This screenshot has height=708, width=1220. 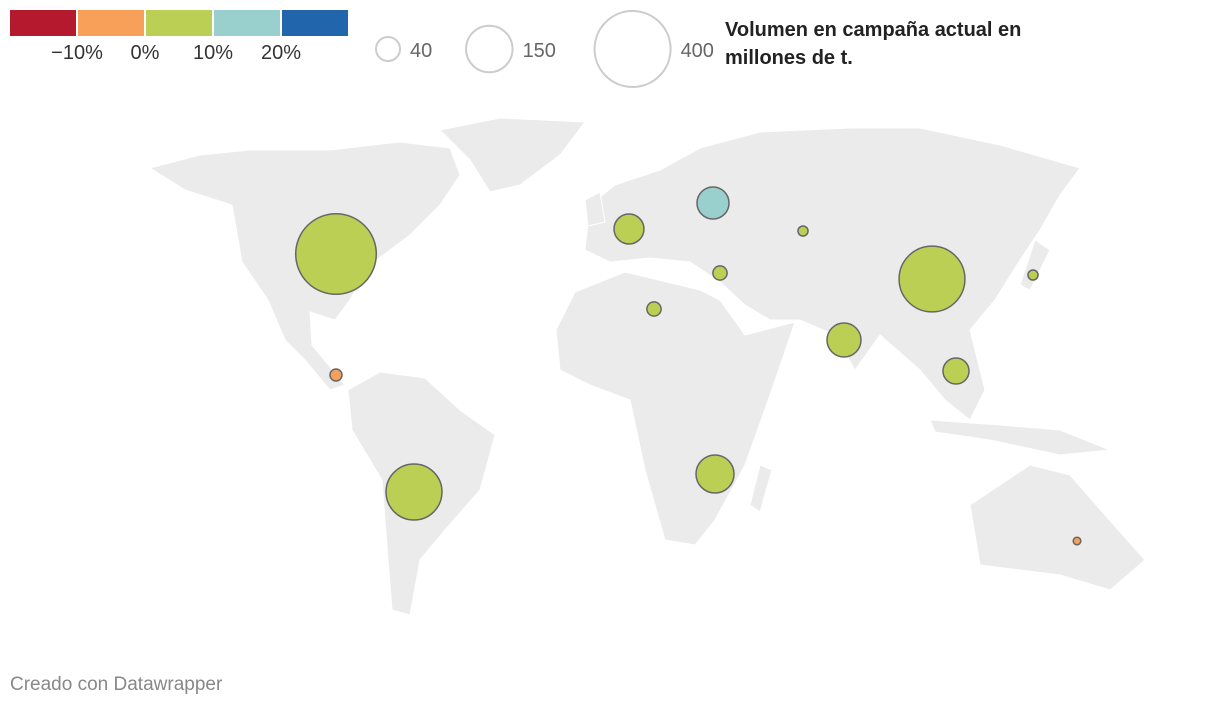 What do you see at coordinates (761, 488) in the screenshot?
I see `madagascar` at bounding box center [761, 488].